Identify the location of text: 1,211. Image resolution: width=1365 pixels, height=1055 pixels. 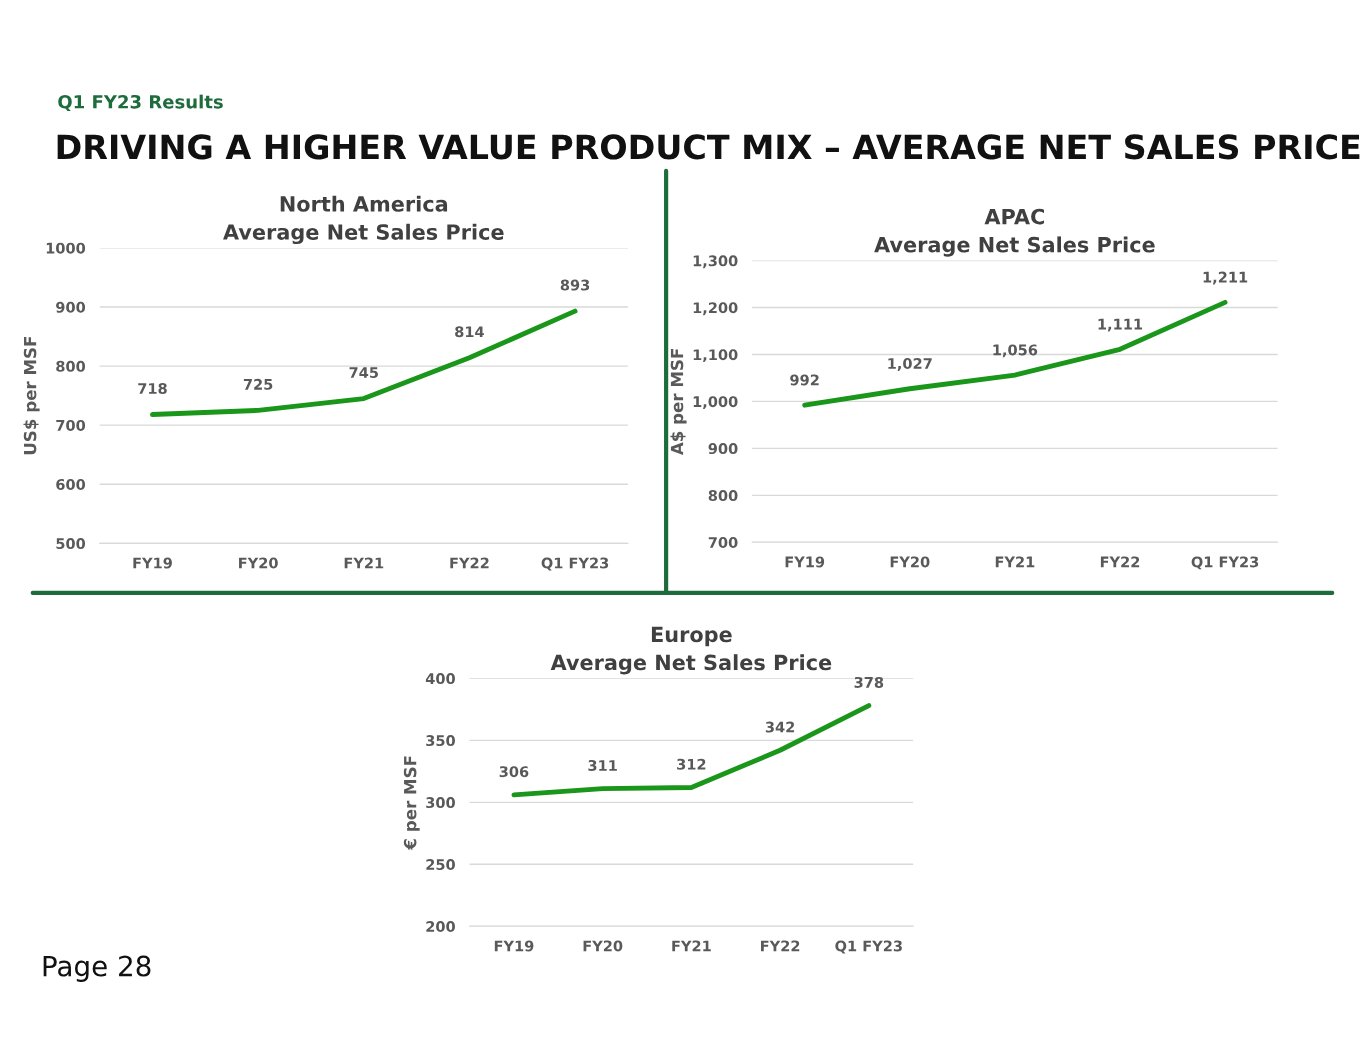
(1225, 278).